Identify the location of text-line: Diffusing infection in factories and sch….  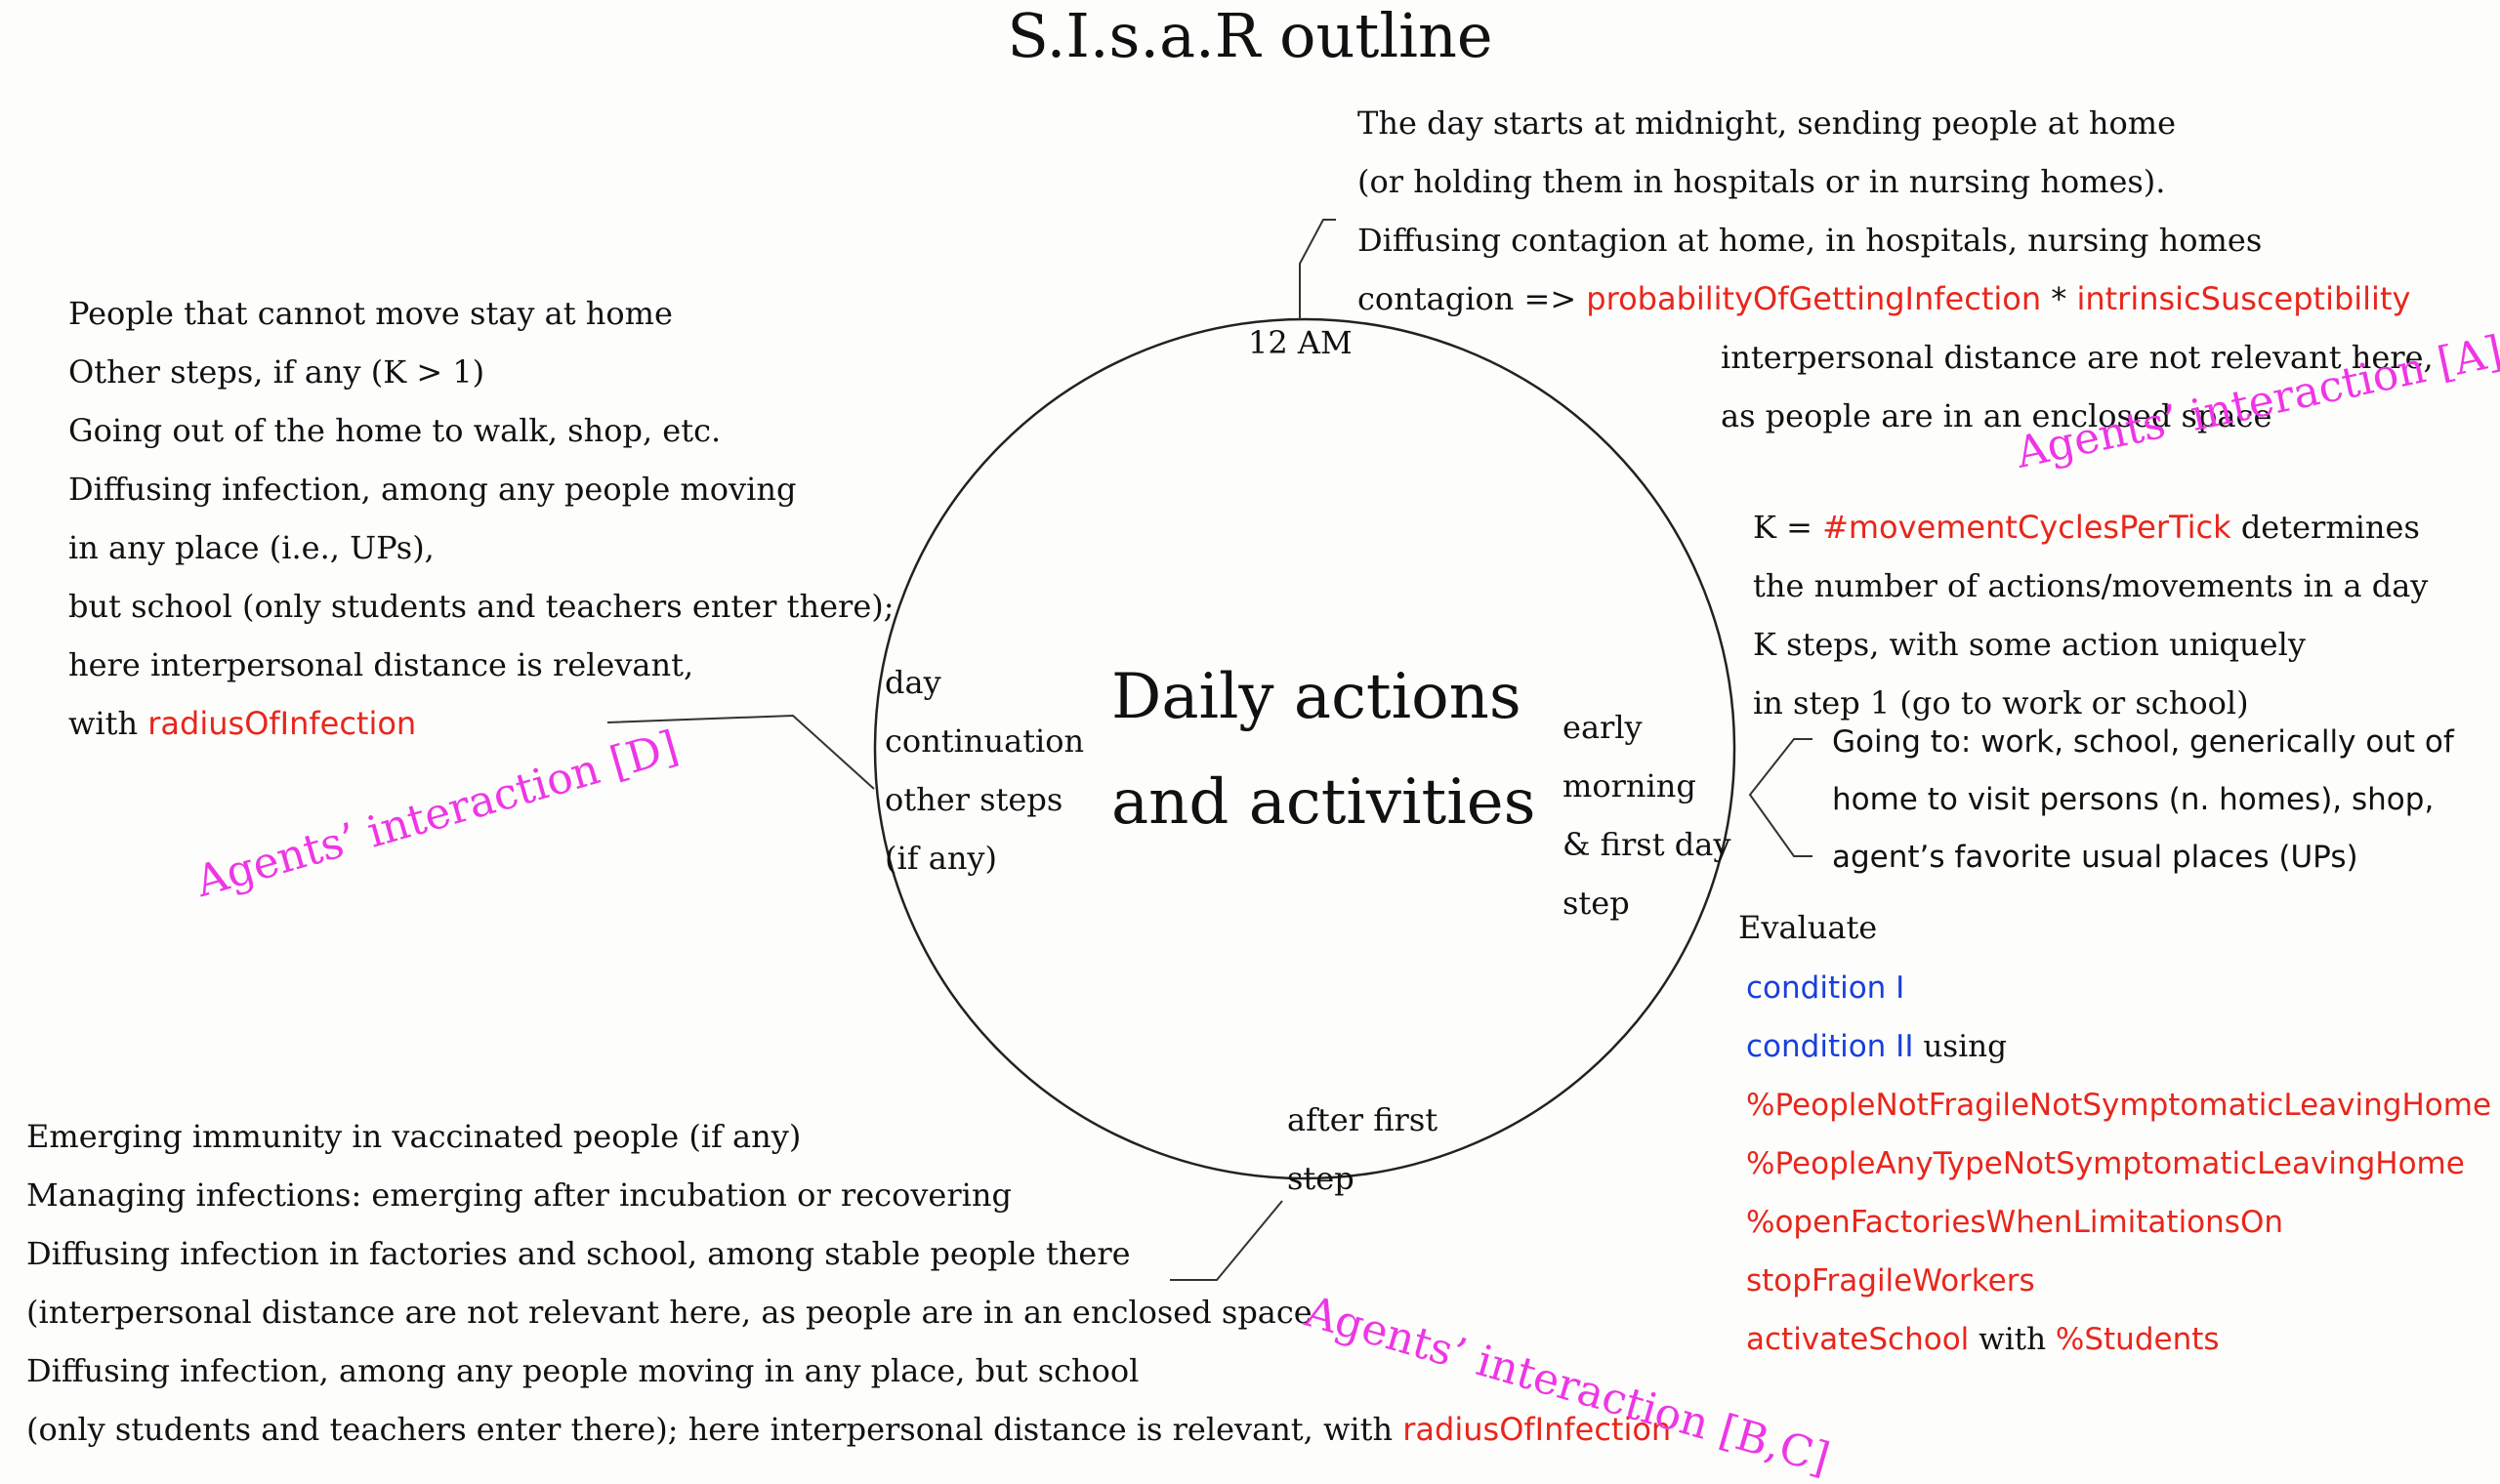
(578, 1253).